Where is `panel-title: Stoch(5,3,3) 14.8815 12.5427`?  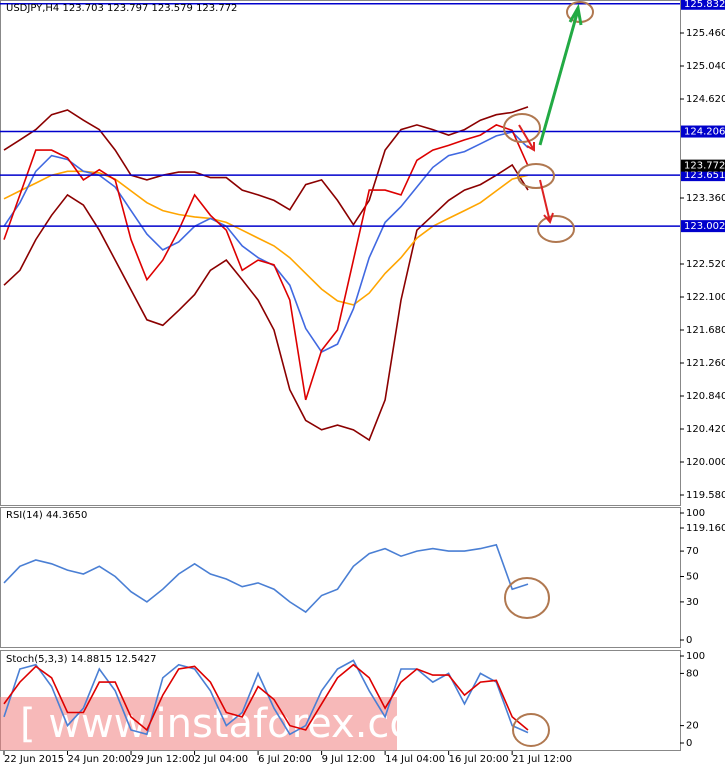 panel-title: Stoch(5,3,3) 14.8815 12.5427 is located at coordinates (81, 659).